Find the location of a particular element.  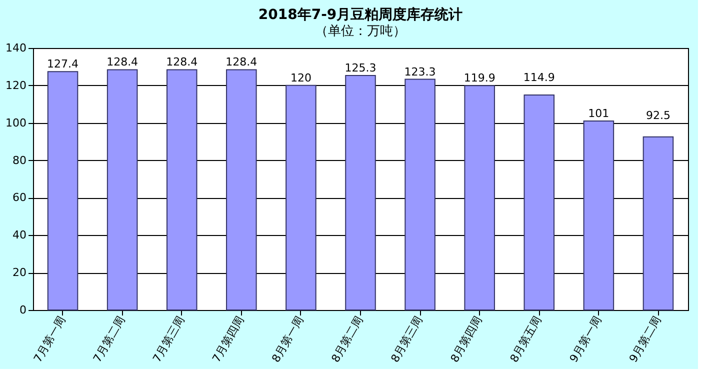

data-label: 92.5 is located at coordinates (658, 115).